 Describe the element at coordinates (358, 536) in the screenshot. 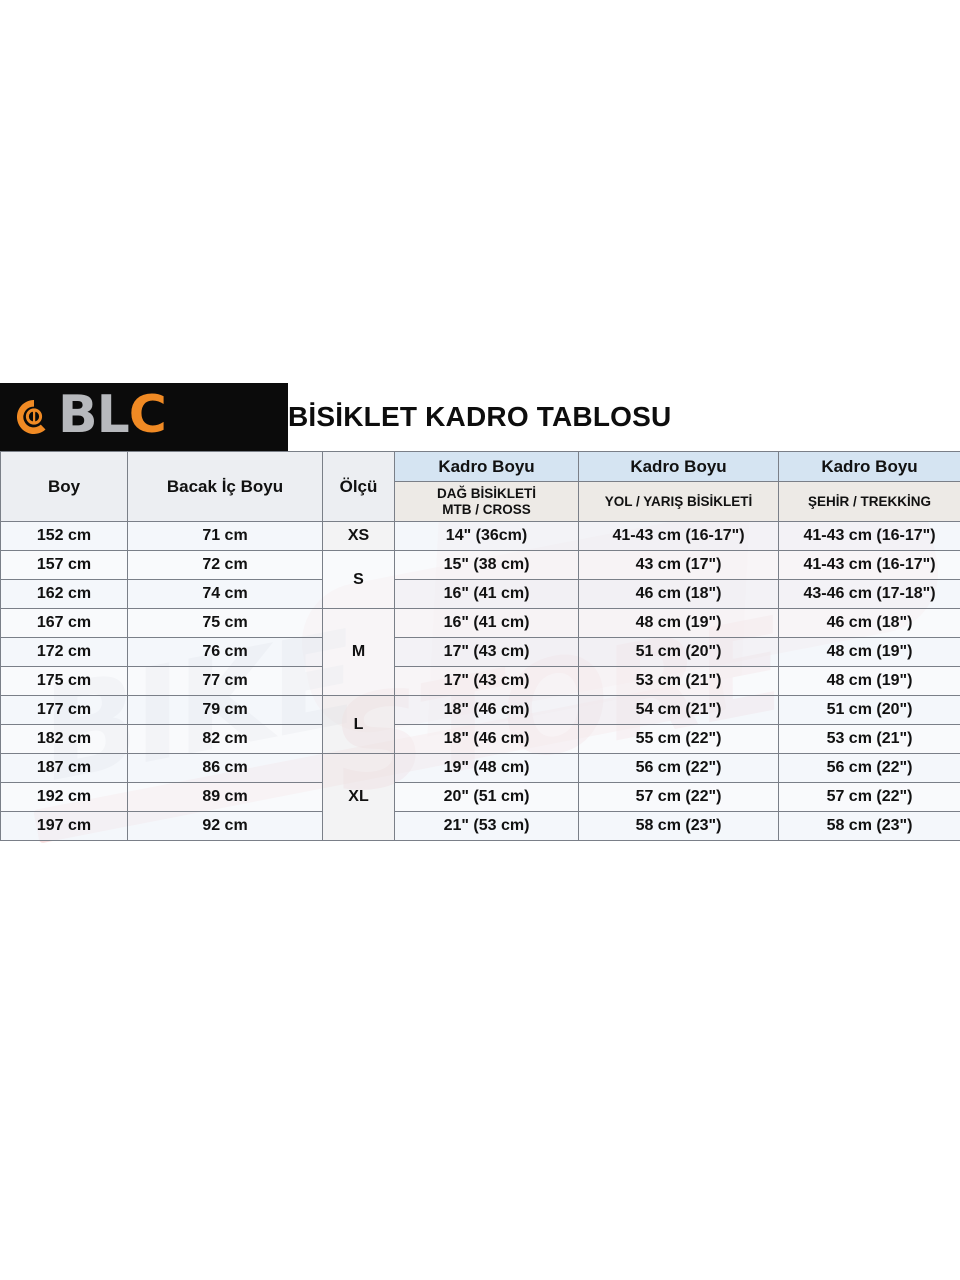

I see `cell-olcu: XS` at that location.